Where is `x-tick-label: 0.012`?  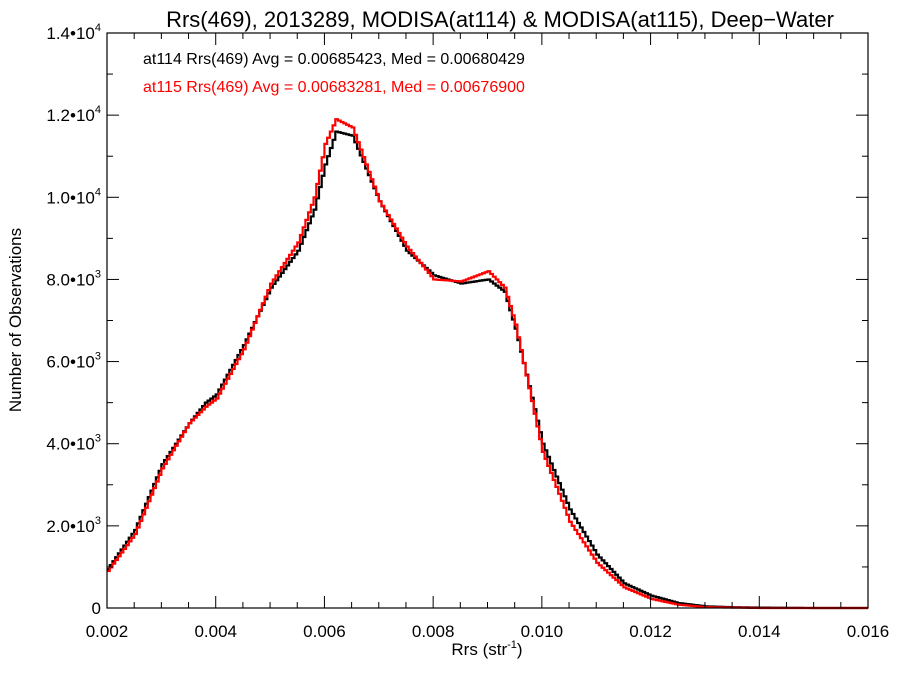
x-tick-label: 0.012 is located at coordinates (650, 631).